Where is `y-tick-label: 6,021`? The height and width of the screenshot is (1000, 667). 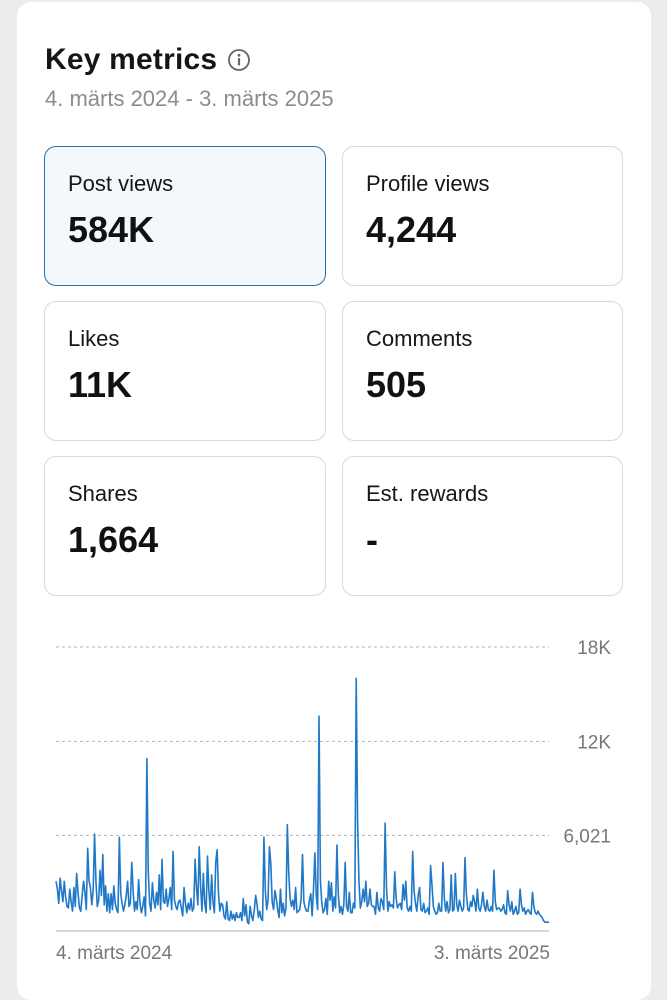
y-tick-label: 6,021 is located at coordinates (587, 836).